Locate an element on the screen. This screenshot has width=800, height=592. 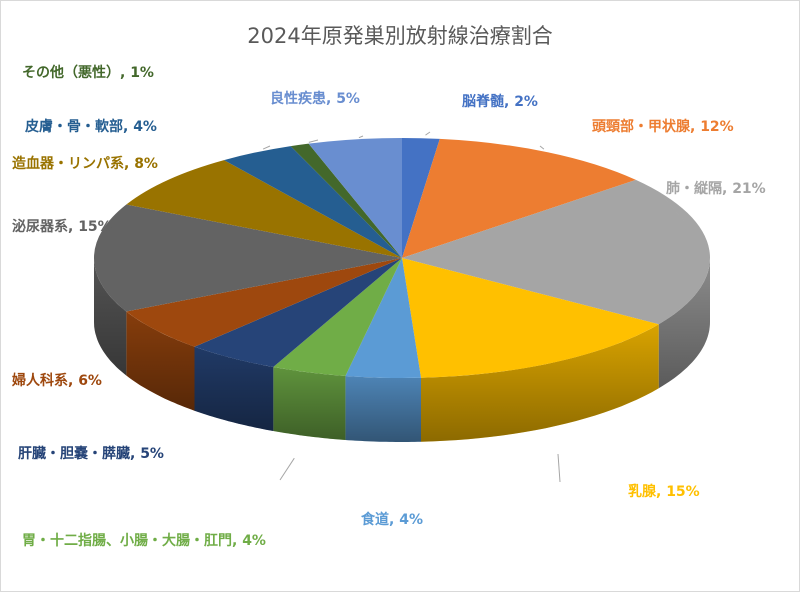
slice-label-9: 造血器・リンパ系, 8% is located at coordinates (85, 163).